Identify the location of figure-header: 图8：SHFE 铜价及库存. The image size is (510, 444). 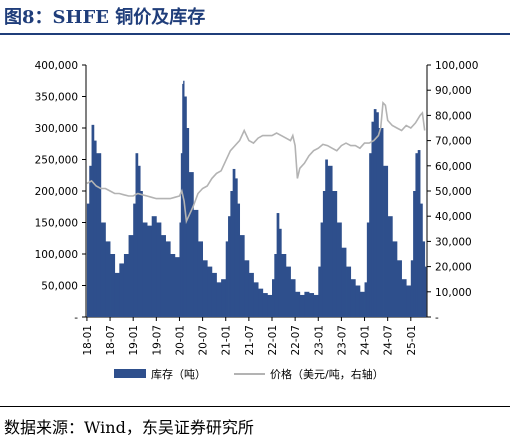
(255, 17).